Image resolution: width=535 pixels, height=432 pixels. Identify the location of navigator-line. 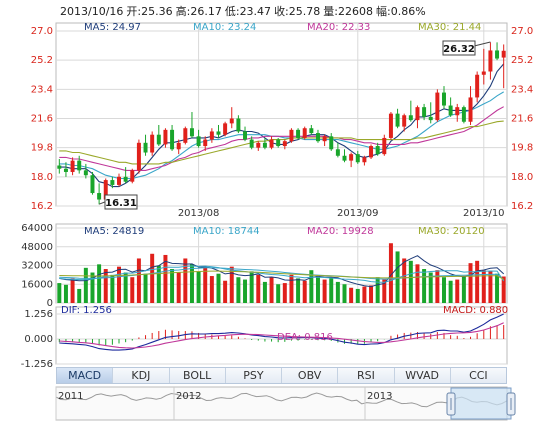
(281, 400).